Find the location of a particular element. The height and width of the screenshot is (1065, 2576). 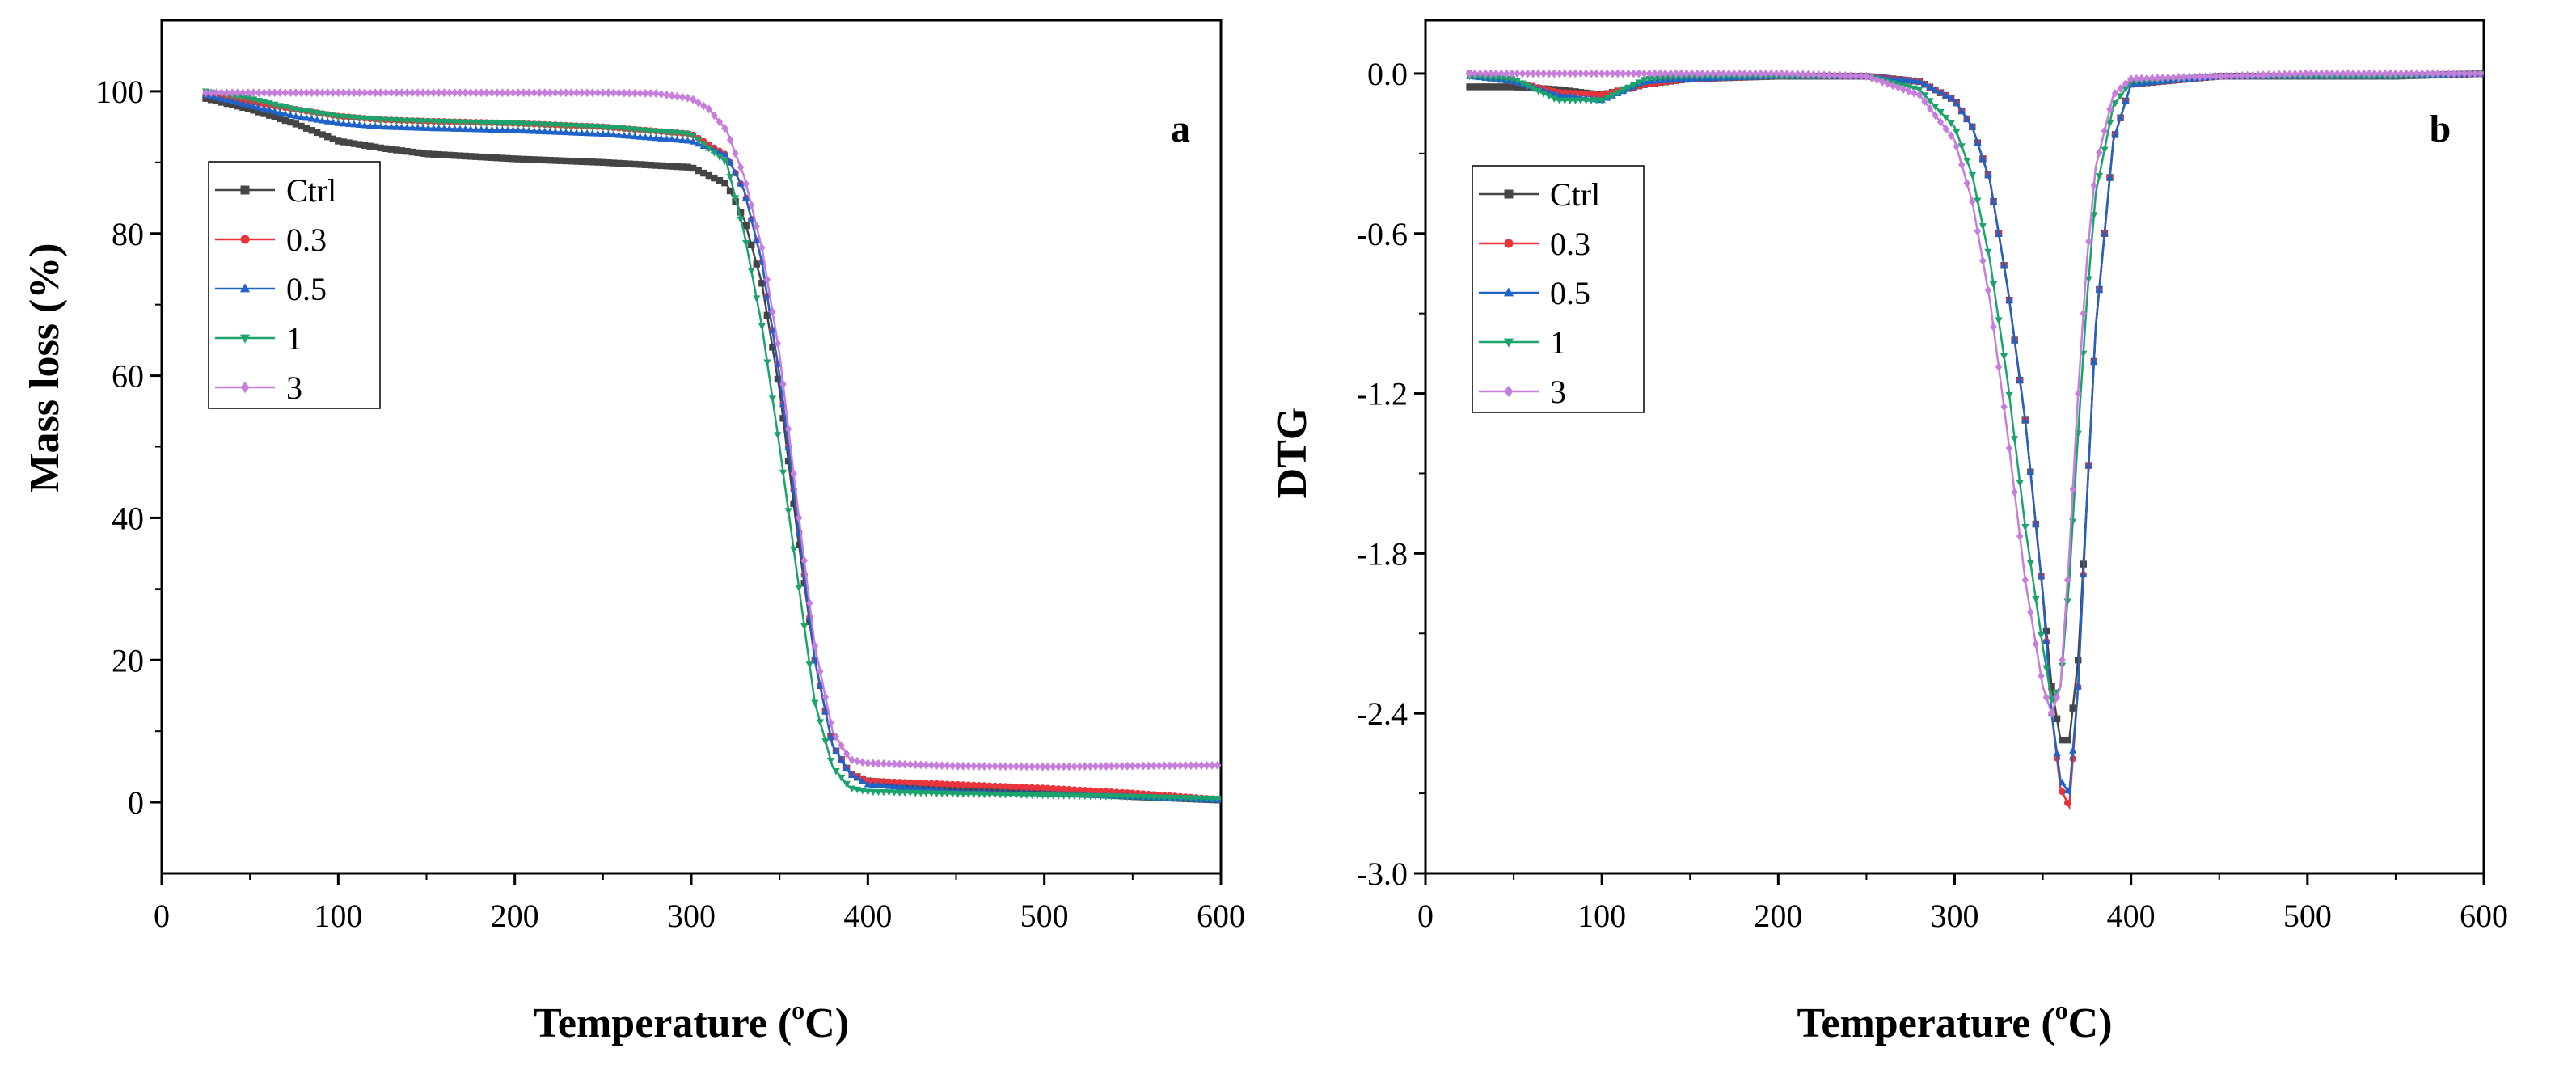

panel-label: b is located at coordinates (2440, 129).